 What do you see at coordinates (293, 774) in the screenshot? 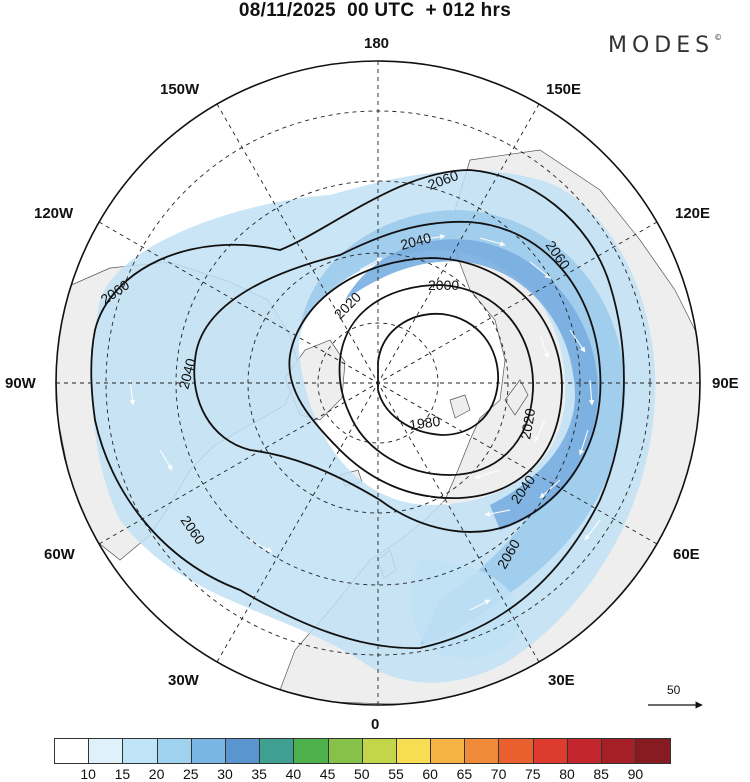
I see `colorbar-label: 40` at bounding box center [293, 774].